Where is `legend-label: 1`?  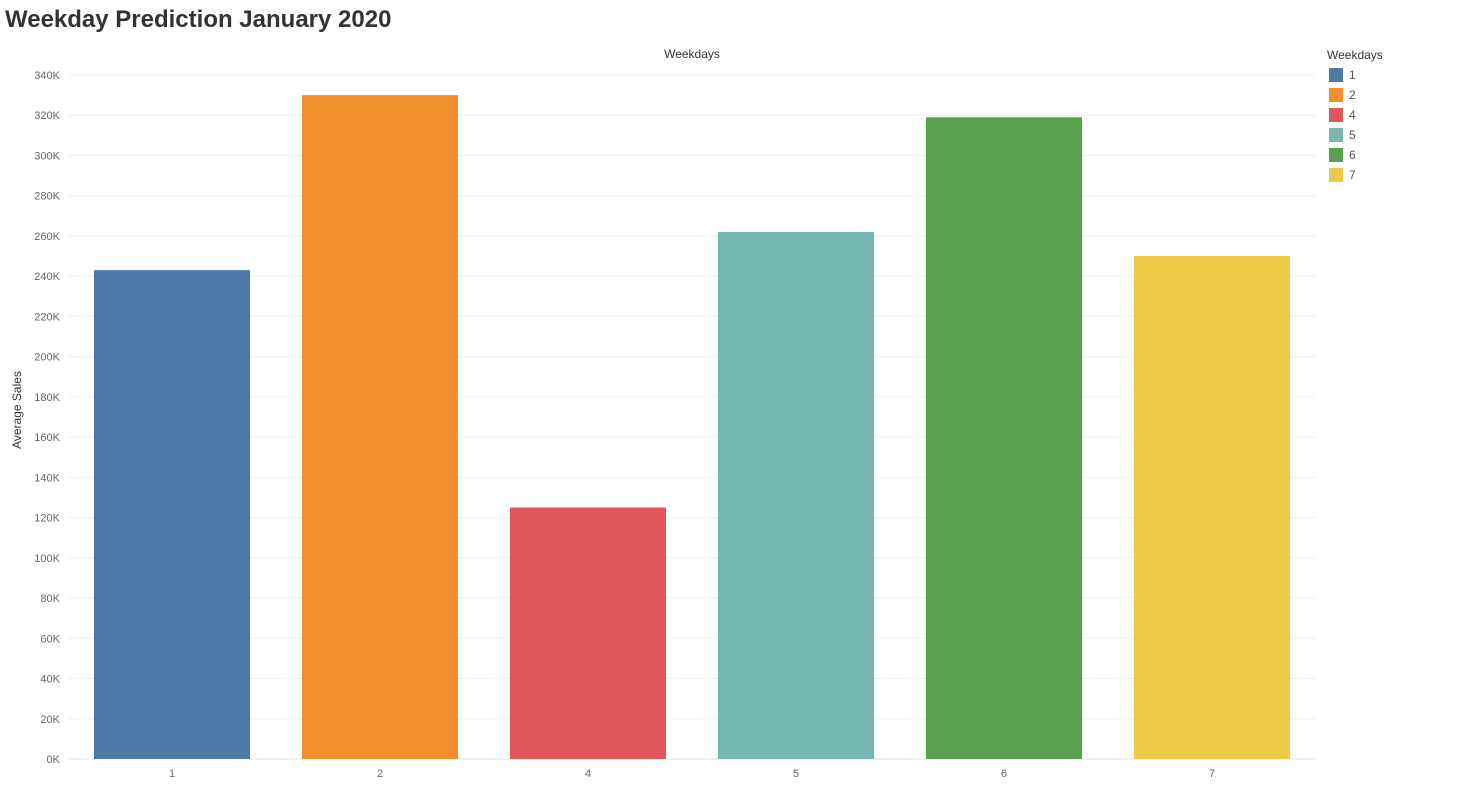 legend-label: 1 is located at coordinates (1352, 75).